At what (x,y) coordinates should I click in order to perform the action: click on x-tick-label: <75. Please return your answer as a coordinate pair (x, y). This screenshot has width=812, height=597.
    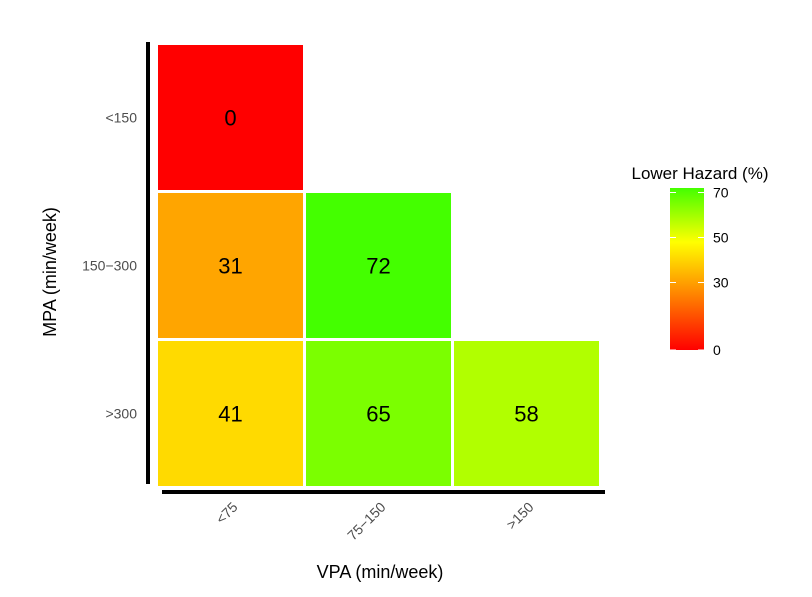
    Looking at the image, I should click on (227, 513).